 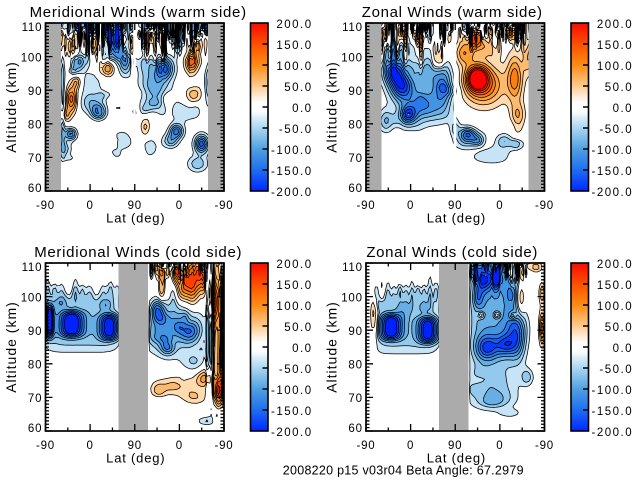 What do you see at coordinates (452, 252) in the screenshot?
I see `svg-text: Zonal Winds (cold side)` at bounding box center [452, 252].